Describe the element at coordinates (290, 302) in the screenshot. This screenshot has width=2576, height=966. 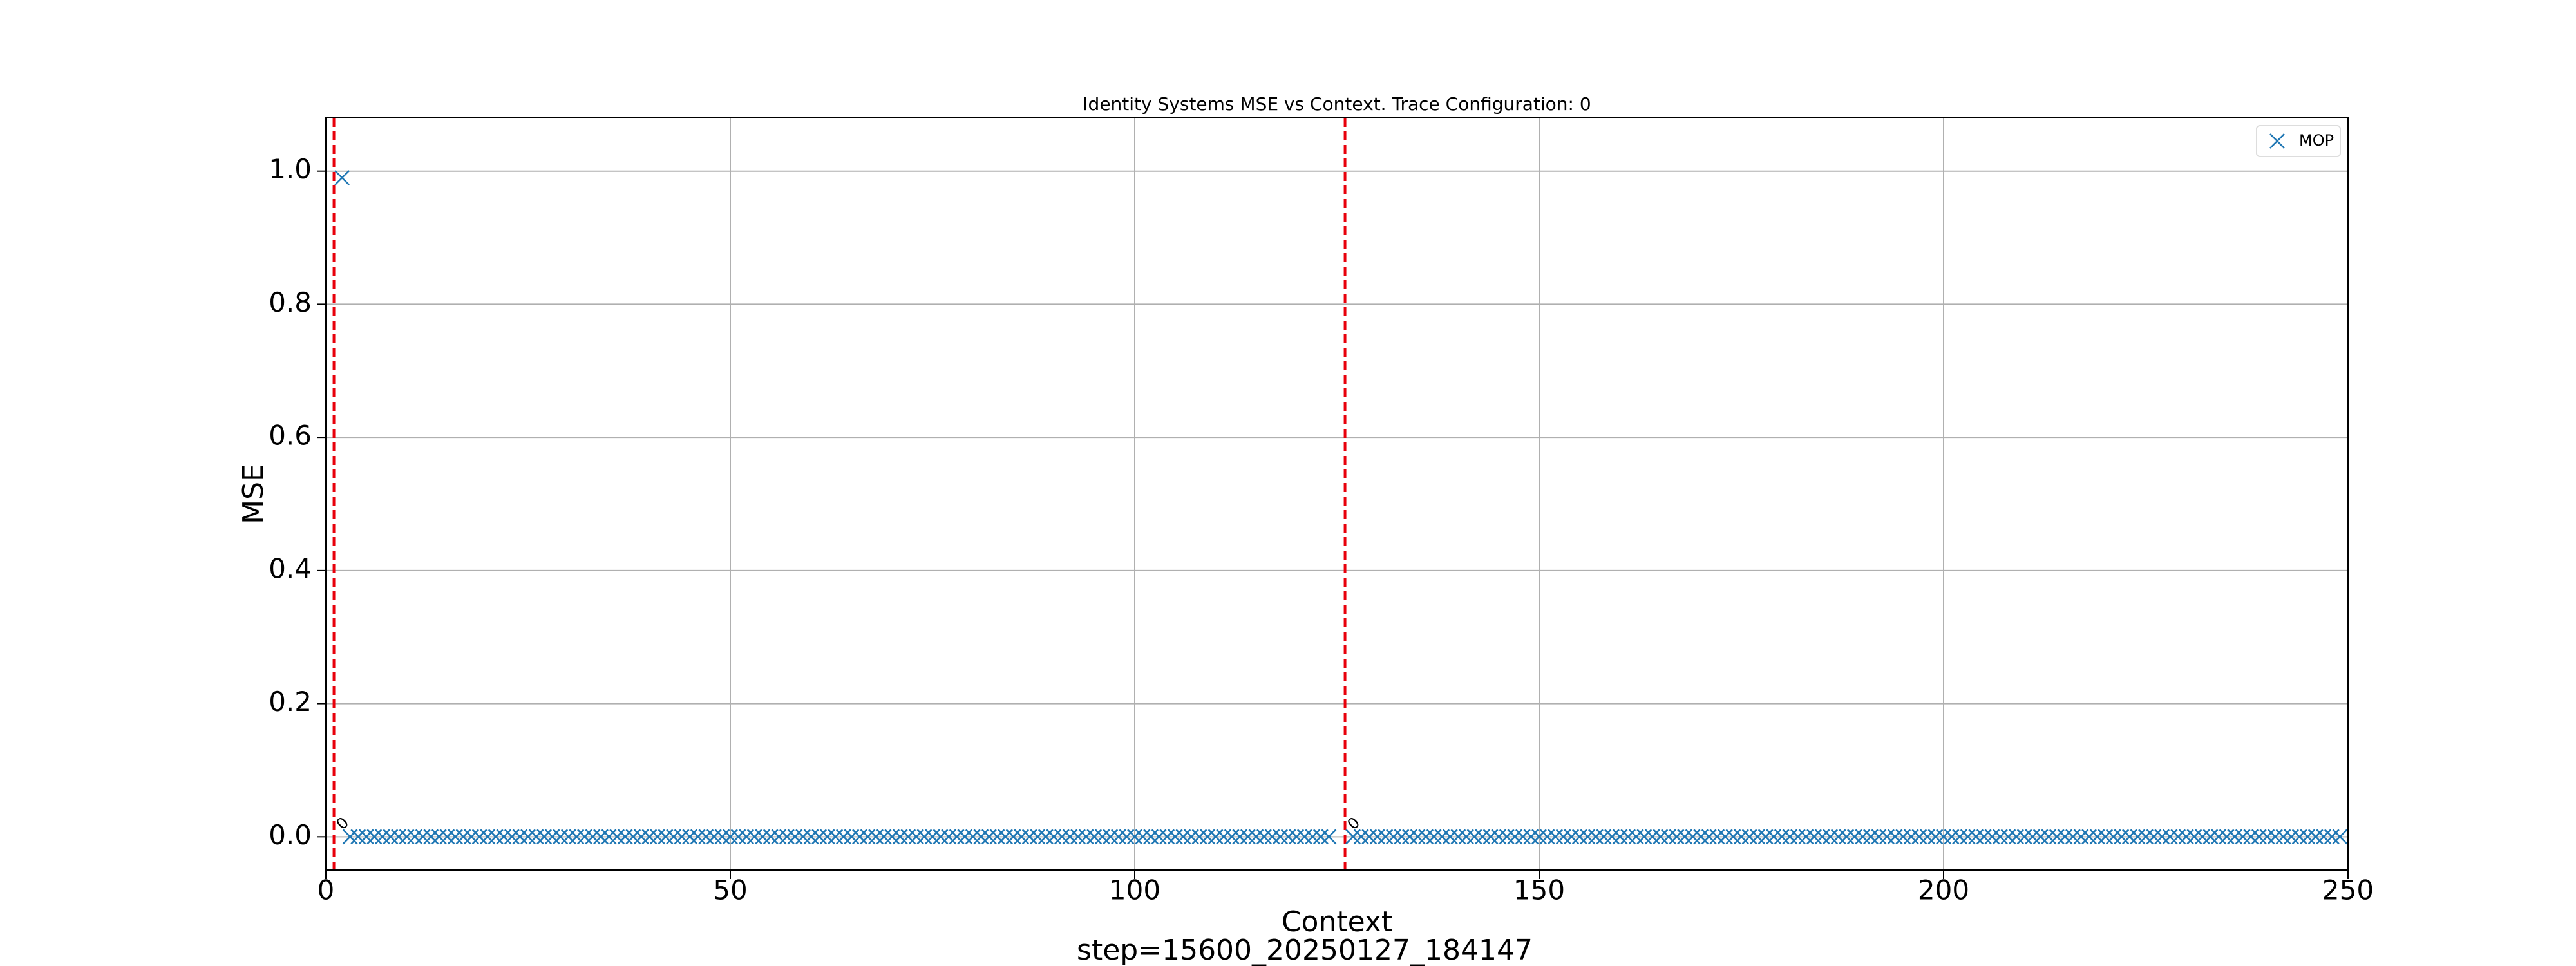
I see `y-tick-label: 0.8` at that location.